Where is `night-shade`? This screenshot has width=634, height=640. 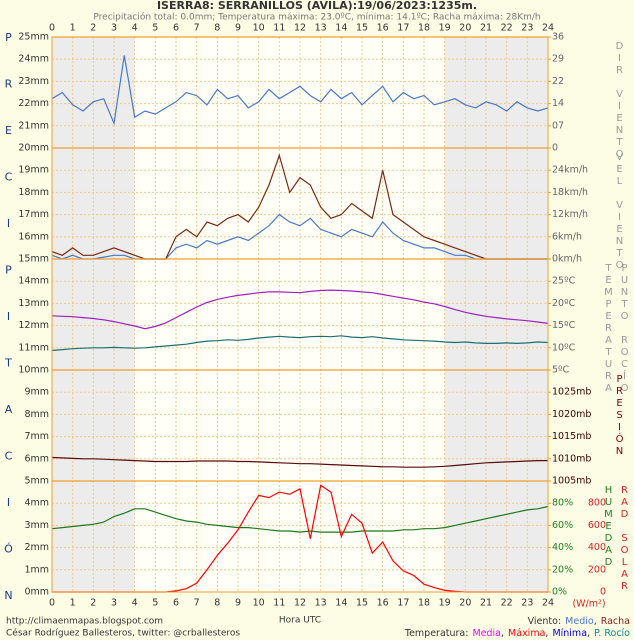
night-shade is located at coordinates (496, 314).